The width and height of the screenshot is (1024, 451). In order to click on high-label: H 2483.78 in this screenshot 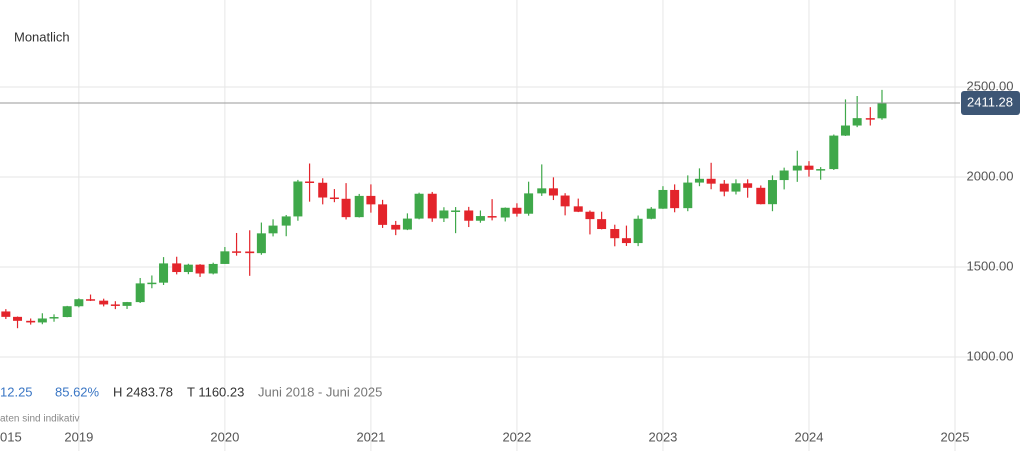, I will do `click(143, 391)`.